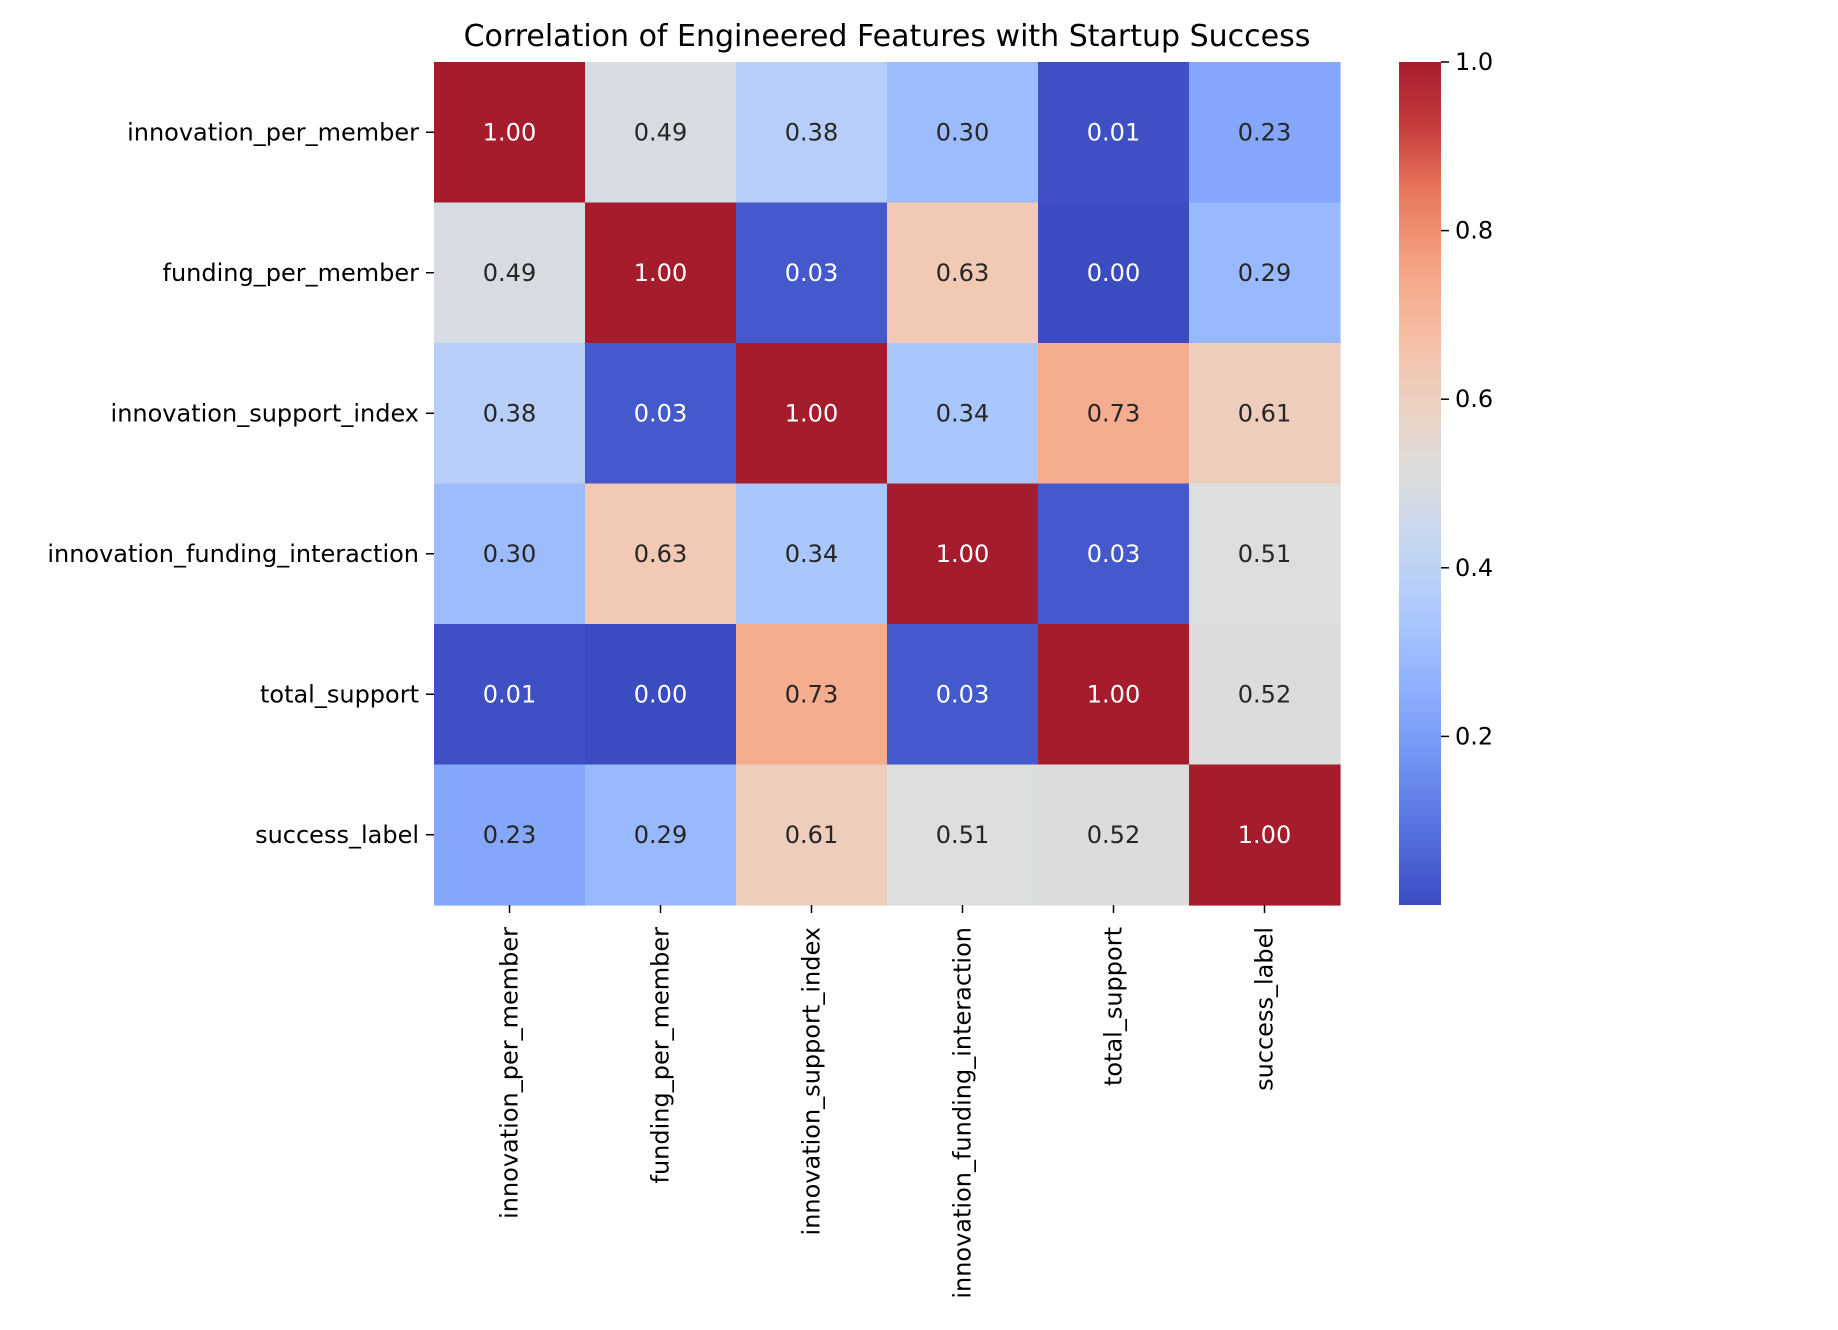  Describe the element at coordinates (233, 554) in the screenshot. I see `row-label: innovation_funding_interaction` at that location.